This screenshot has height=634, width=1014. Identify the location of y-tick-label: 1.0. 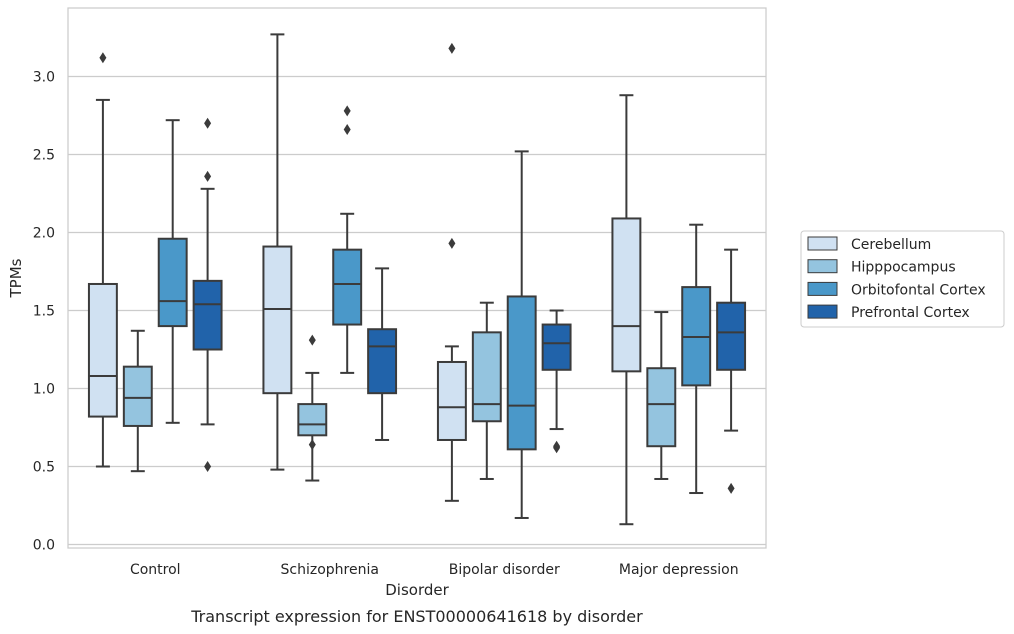
(44, 390).